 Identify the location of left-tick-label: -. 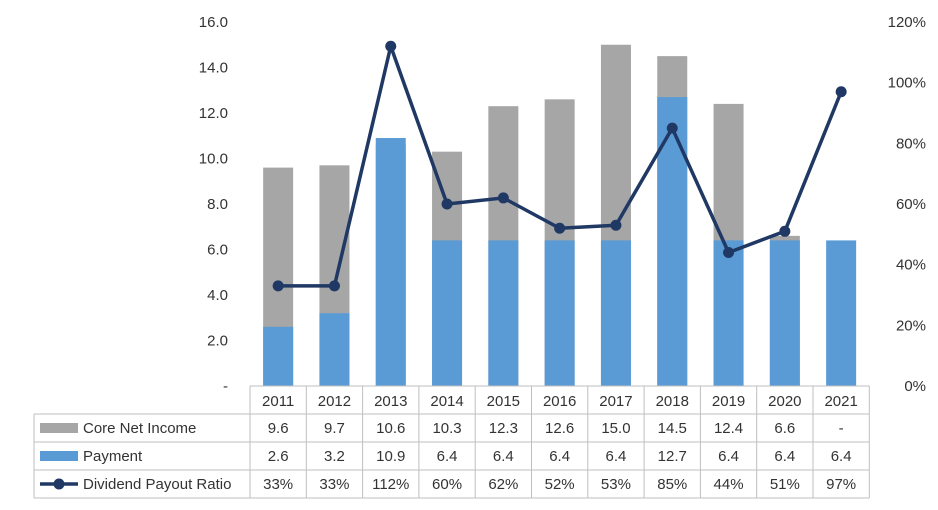
(225, 386).